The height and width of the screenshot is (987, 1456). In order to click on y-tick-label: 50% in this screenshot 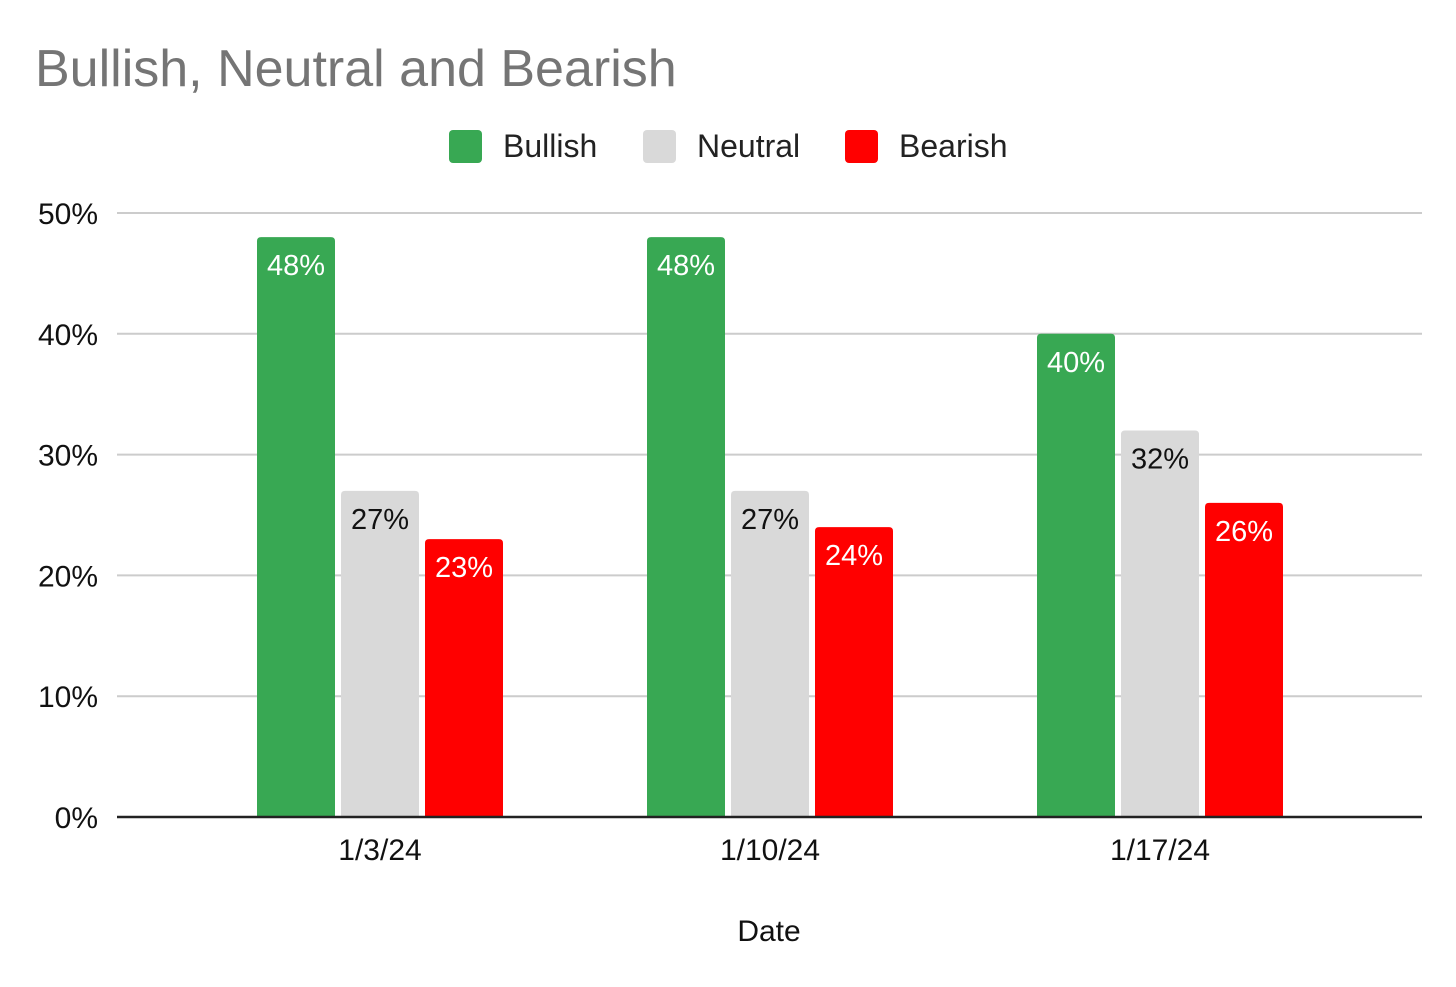, I will do `click(68, 214)`.